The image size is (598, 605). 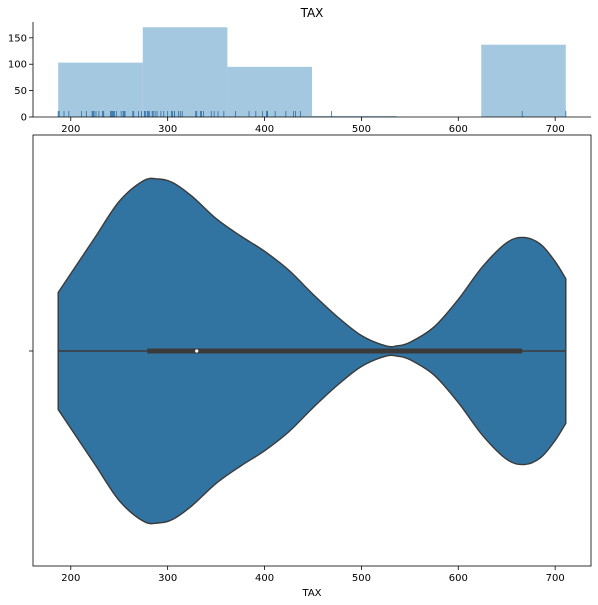 I want to click on histogram-x-tick-label: 600, so click(x=458, y=129).